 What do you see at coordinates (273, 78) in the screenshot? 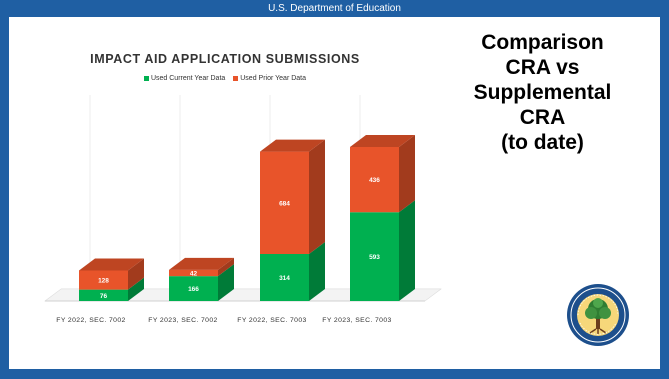
I see `legend-label-prior: Used Prior Year Data` at bounding box center [273, 78].